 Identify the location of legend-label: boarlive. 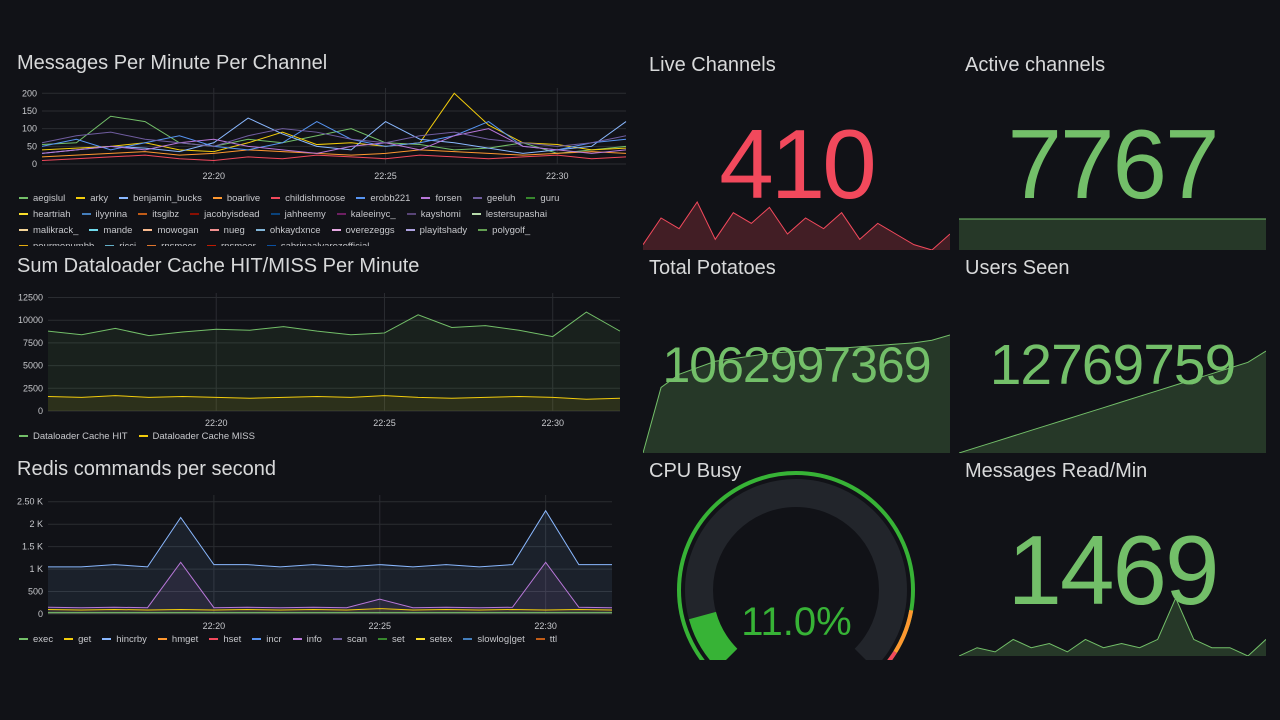
(243, 198).